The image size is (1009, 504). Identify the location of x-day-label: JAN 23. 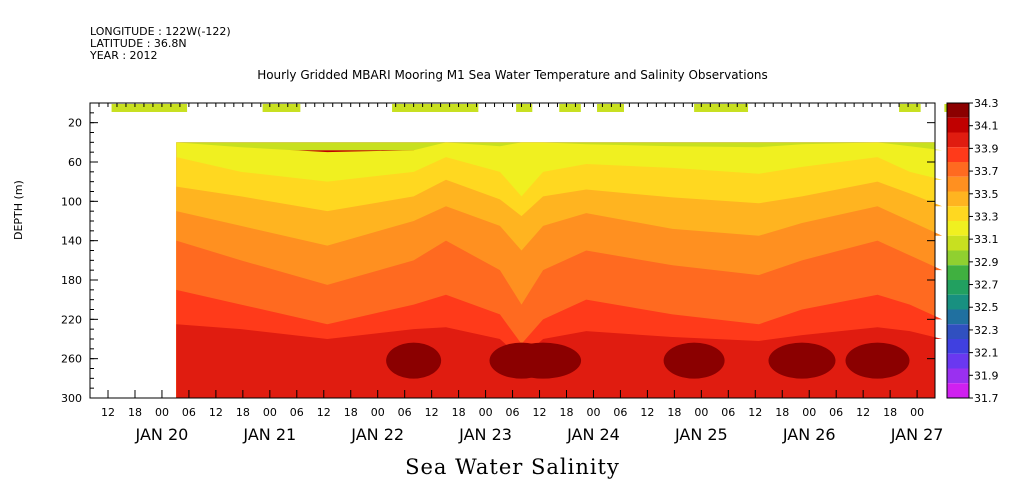
(485, 434).